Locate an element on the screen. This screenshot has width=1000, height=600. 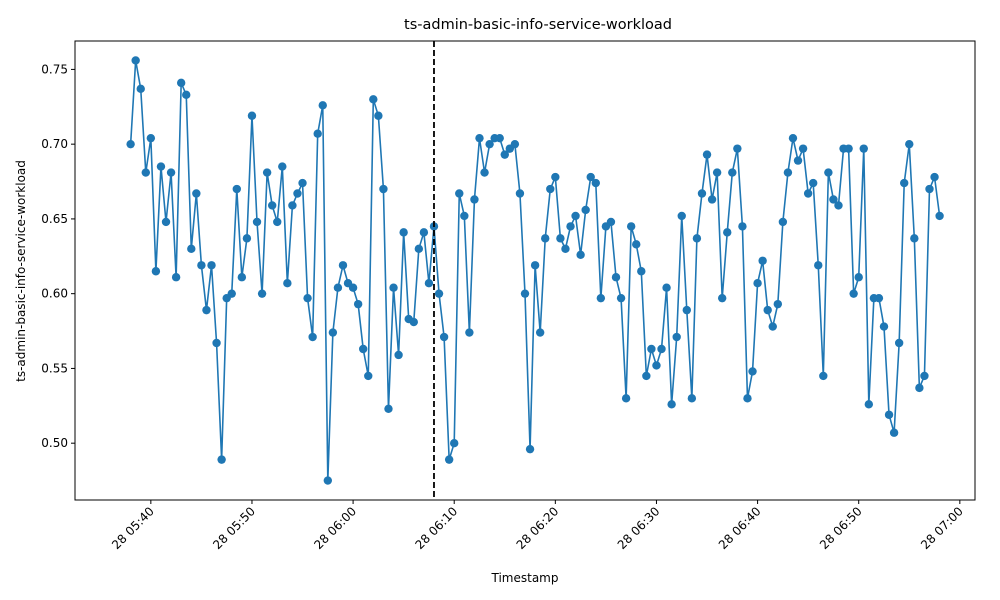
y-axis-label: ts-admin-basic-info-service-workload is located at coordinates (21, 271).